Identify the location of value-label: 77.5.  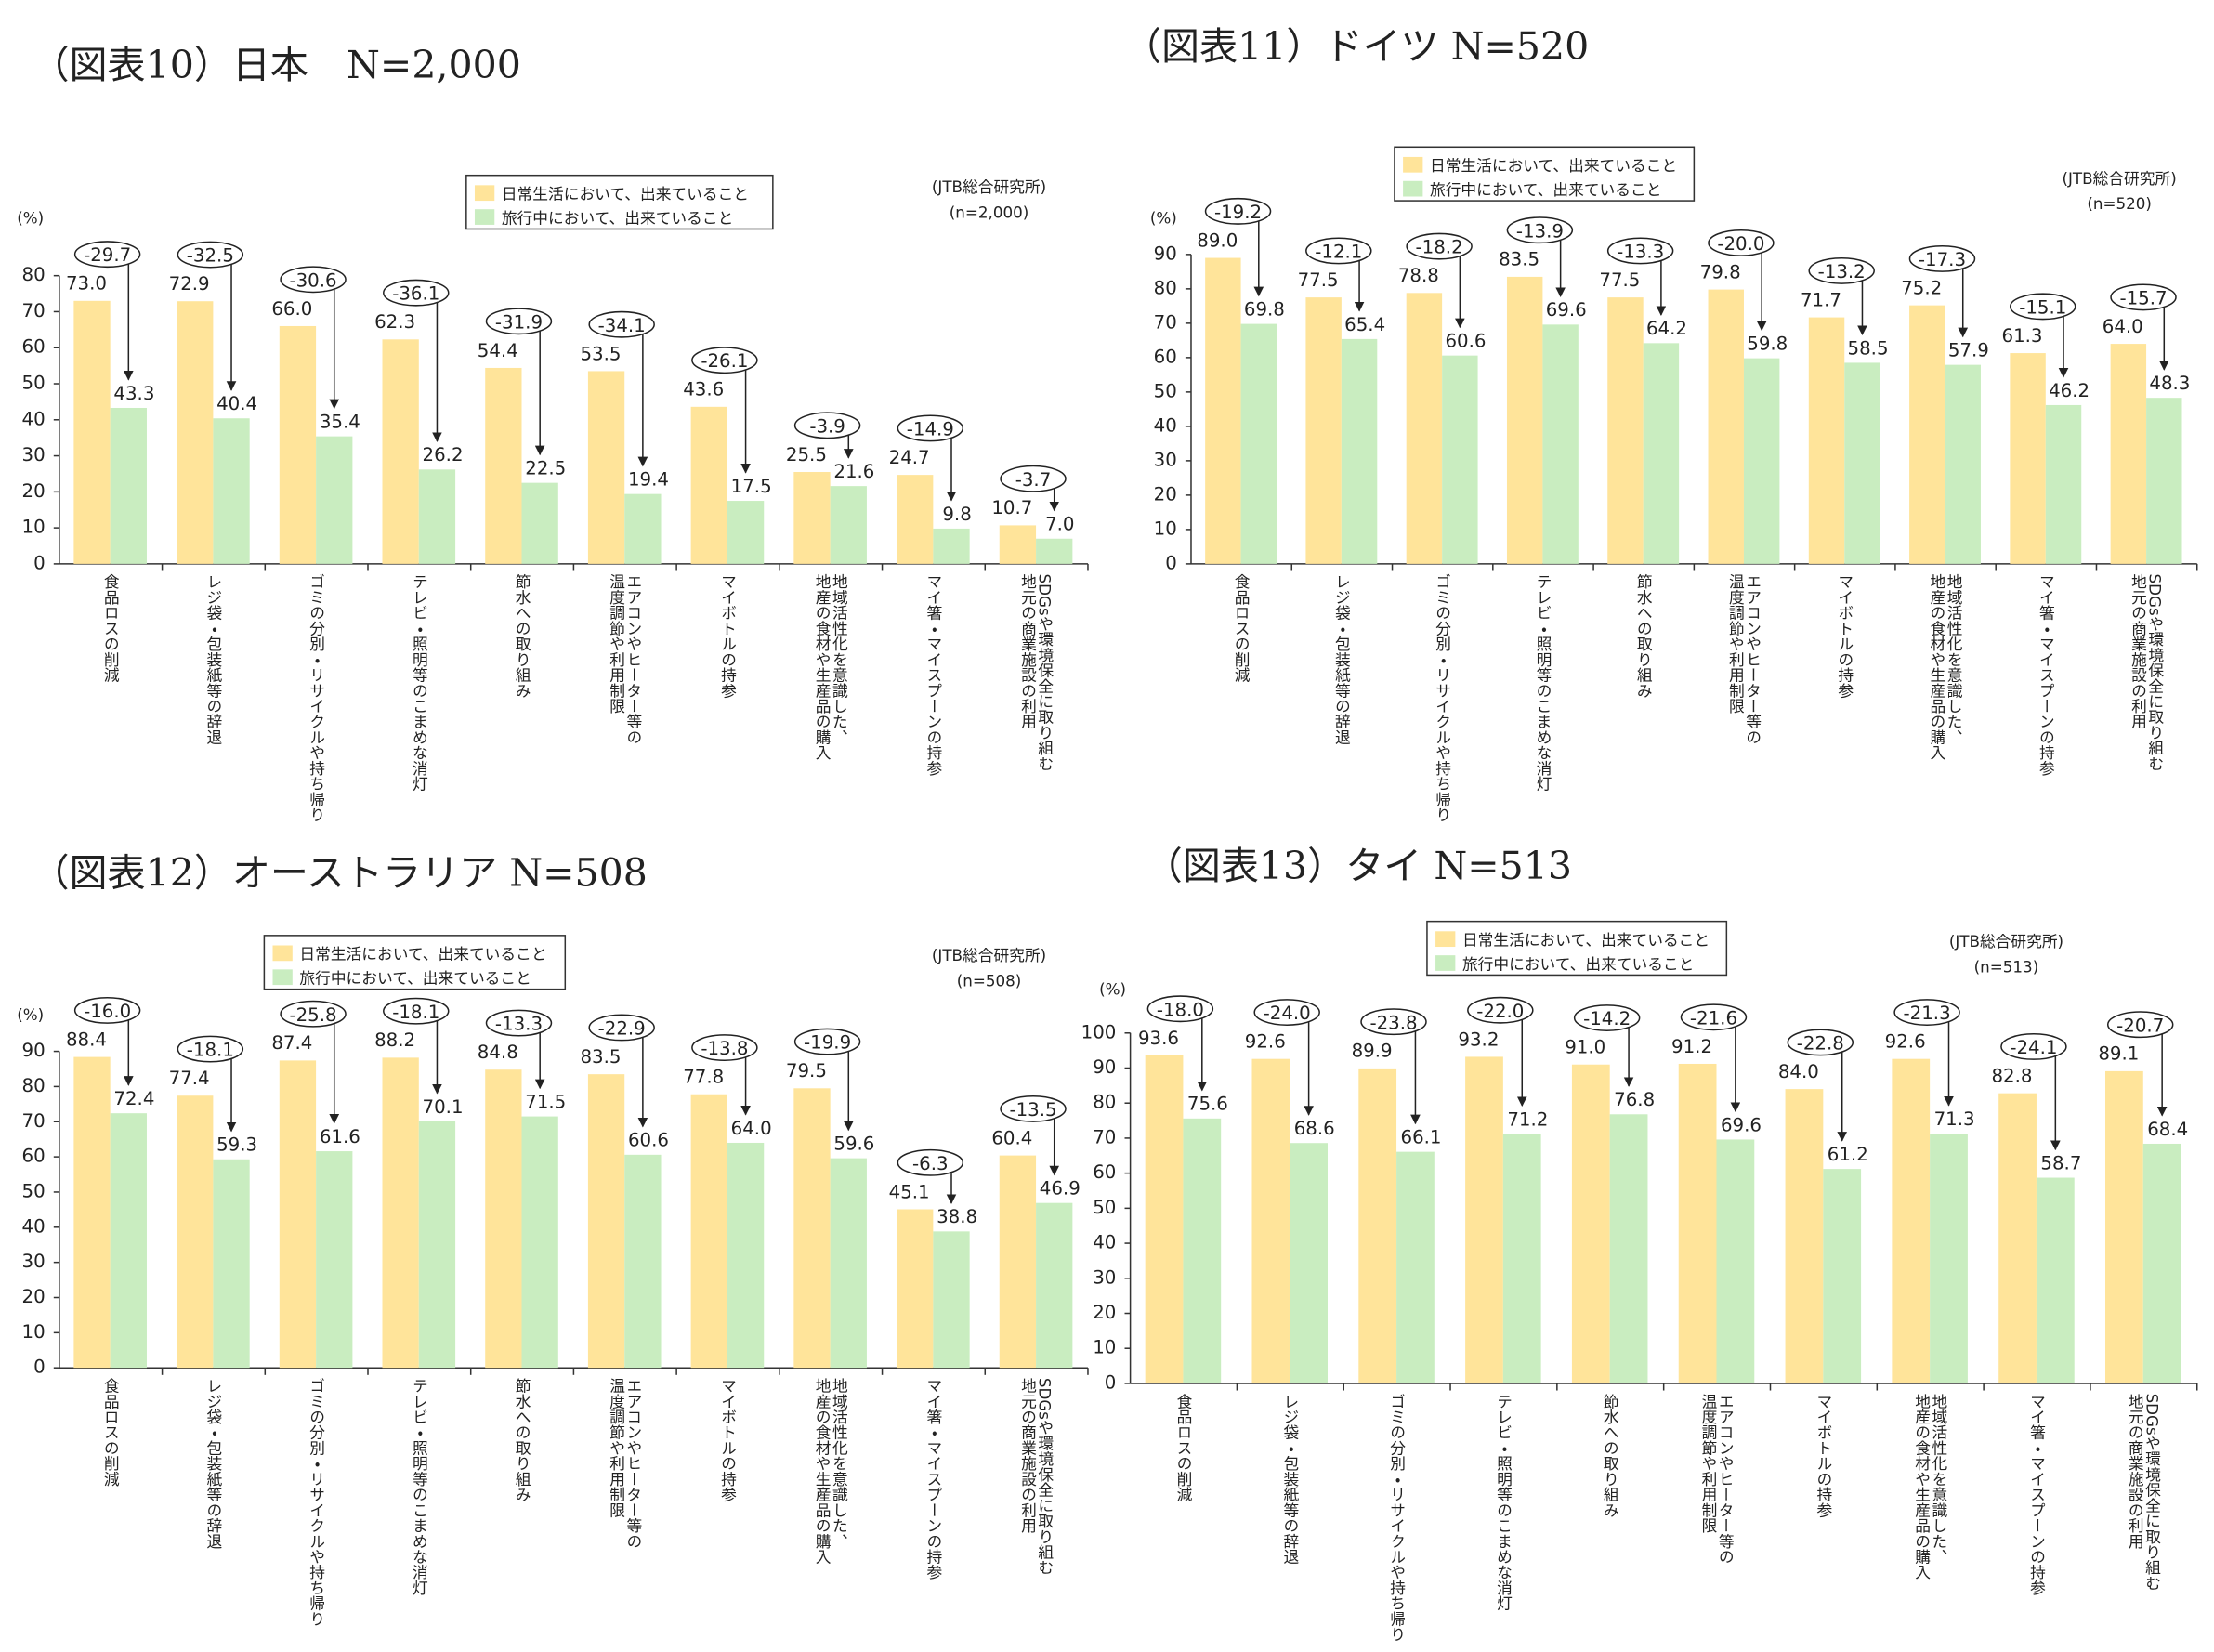
(1319, 280).